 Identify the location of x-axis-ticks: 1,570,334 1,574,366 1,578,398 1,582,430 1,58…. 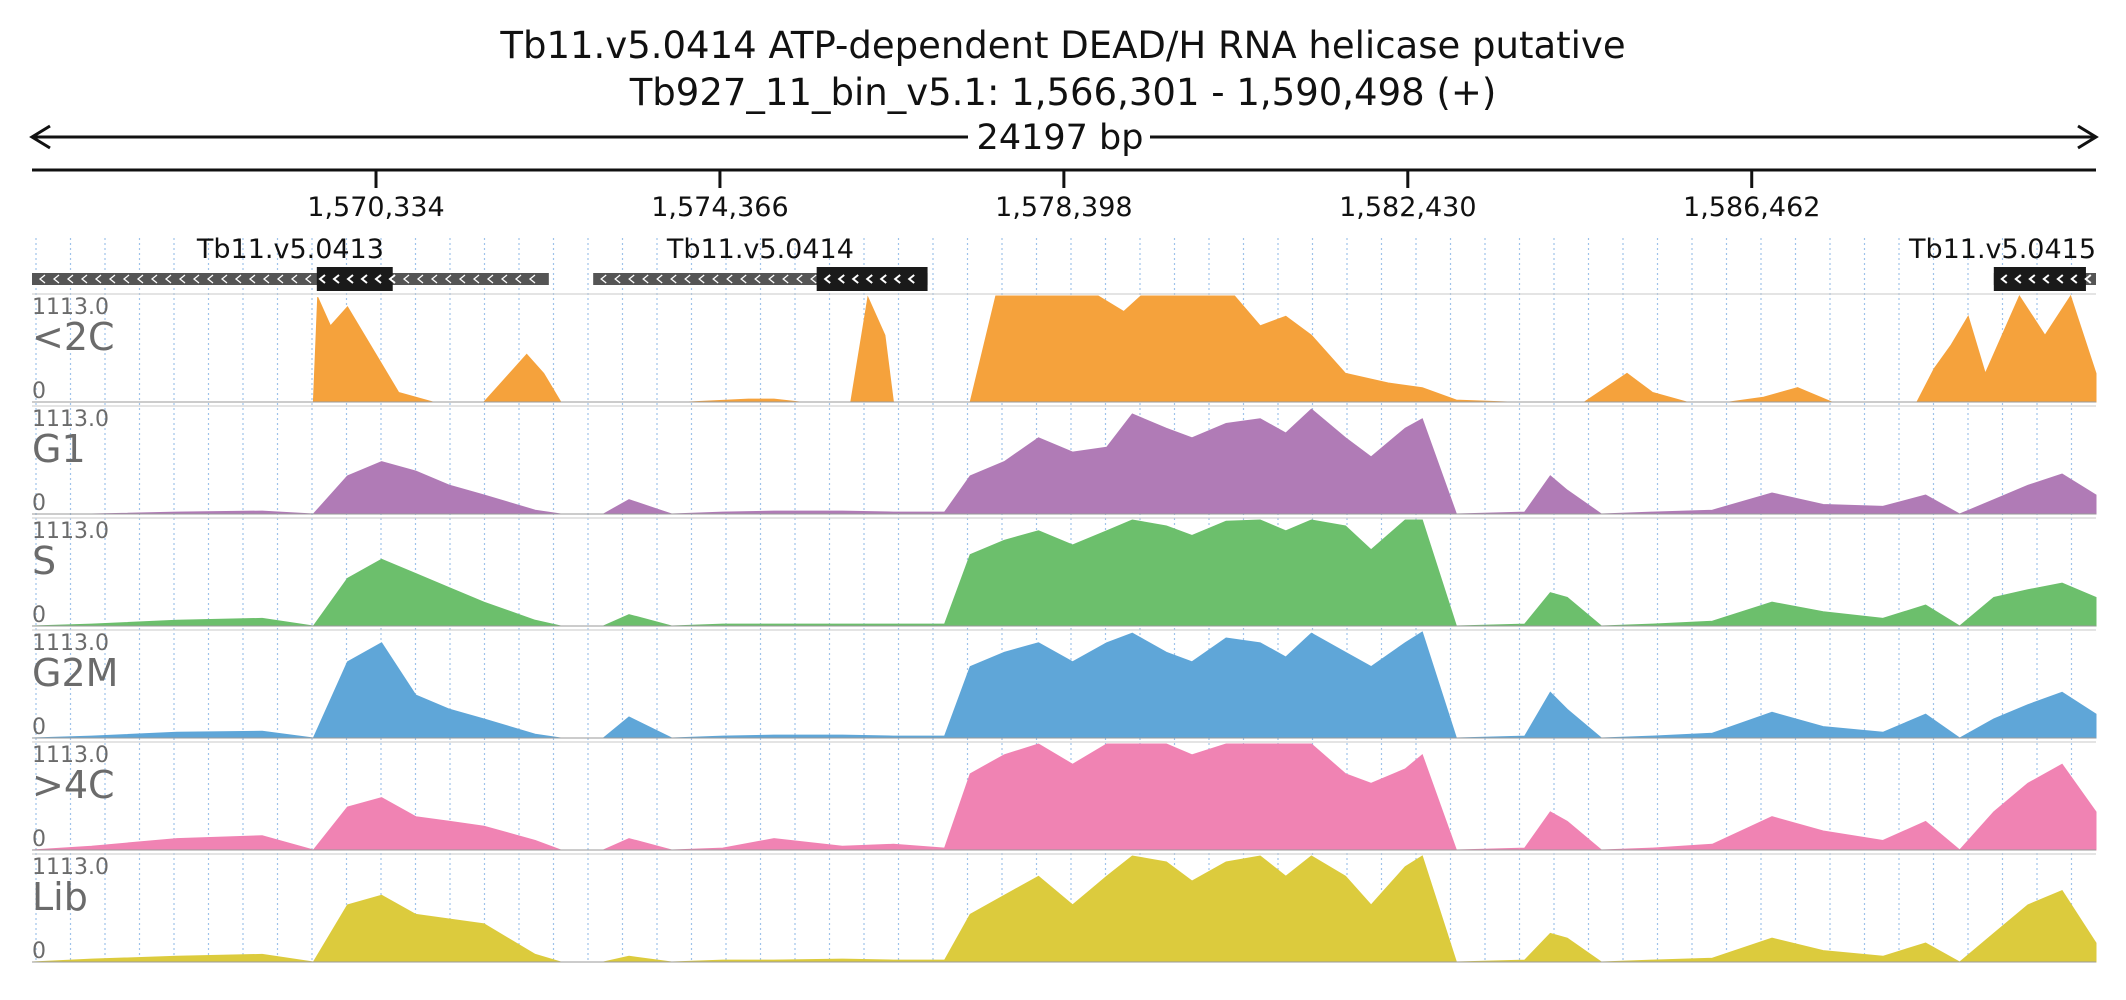
(1063, 196).